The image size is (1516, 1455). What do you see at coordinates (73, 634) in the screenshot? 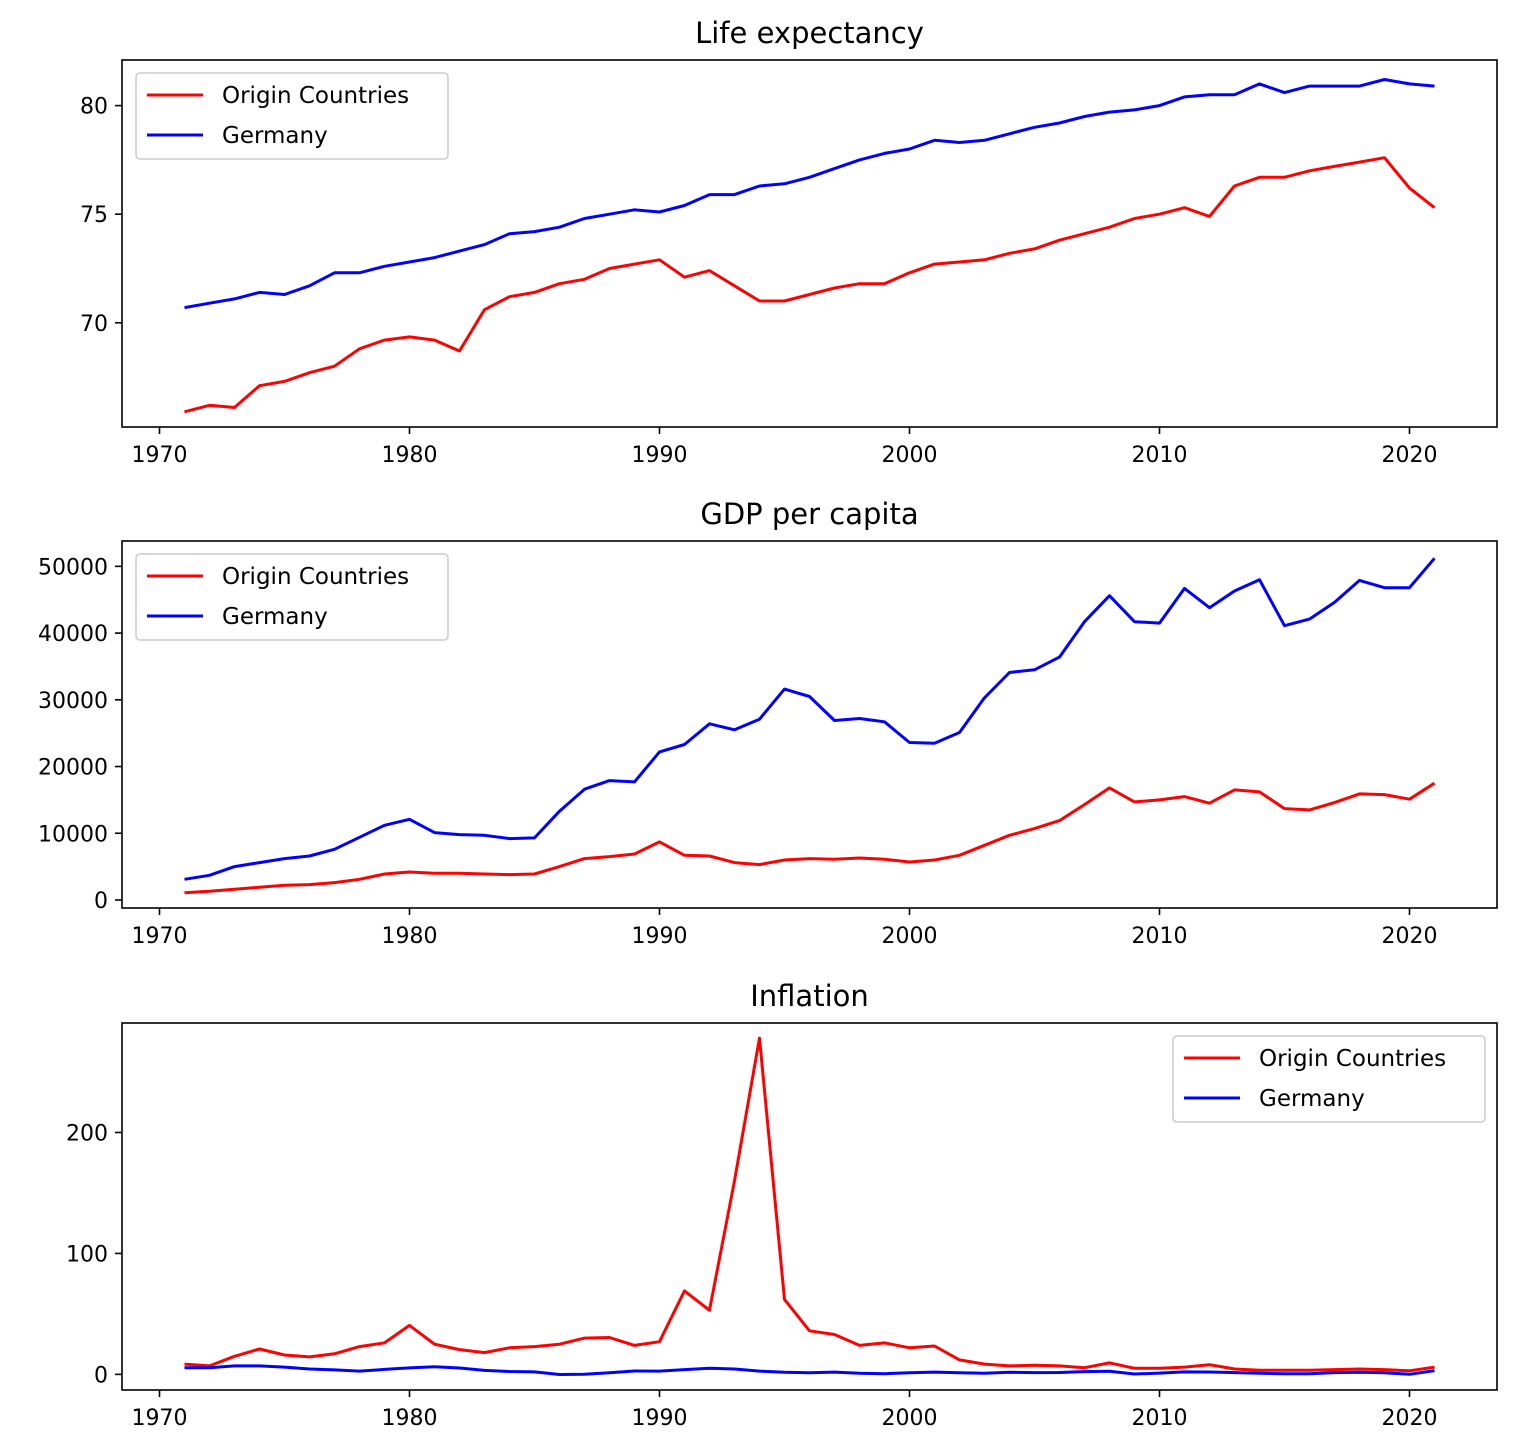
I see `y-tick-label: 40000` at bounding box center [73, 634].